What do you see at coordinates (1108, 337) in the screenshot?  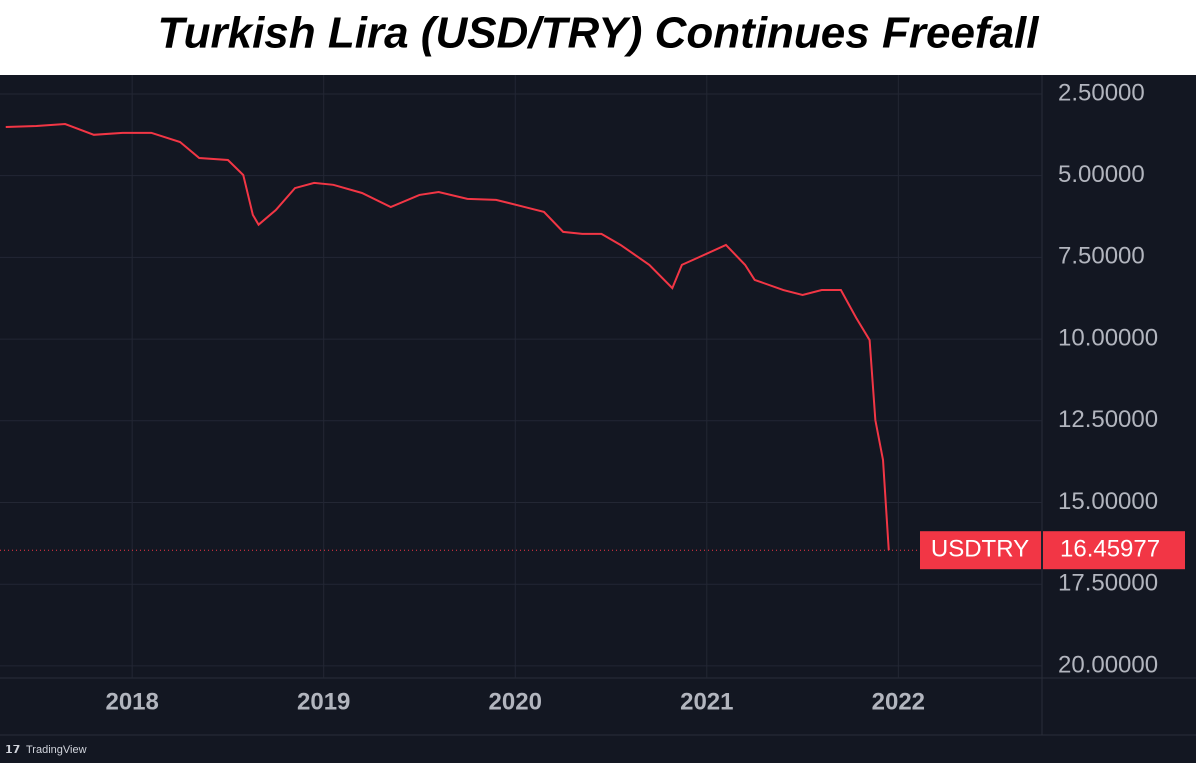 I see `y-tick-label: 10.00000` at bounding box center [1108, 337].